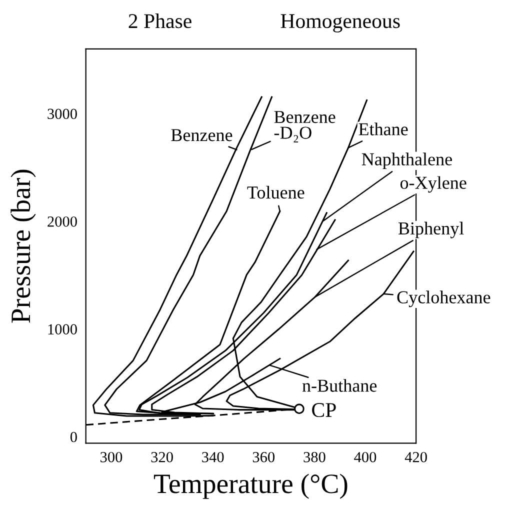 This screenshot has width=508, height=510. I want to click on annotation: Benzene -D₂O, so click(305, 126).